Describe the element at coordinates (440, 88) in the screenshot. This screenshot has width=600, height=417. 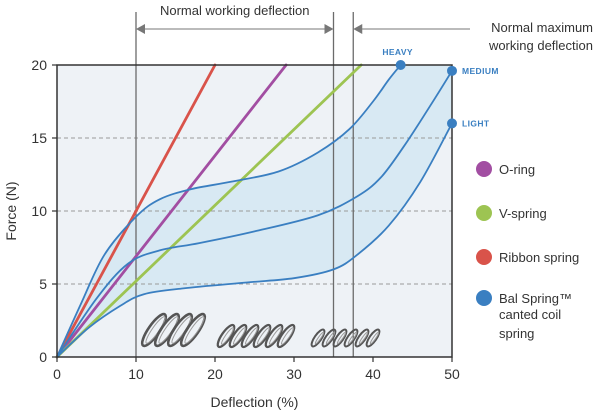
I see `endpoint-markers: HEAVY MEDIUM LIGHT` at that location.